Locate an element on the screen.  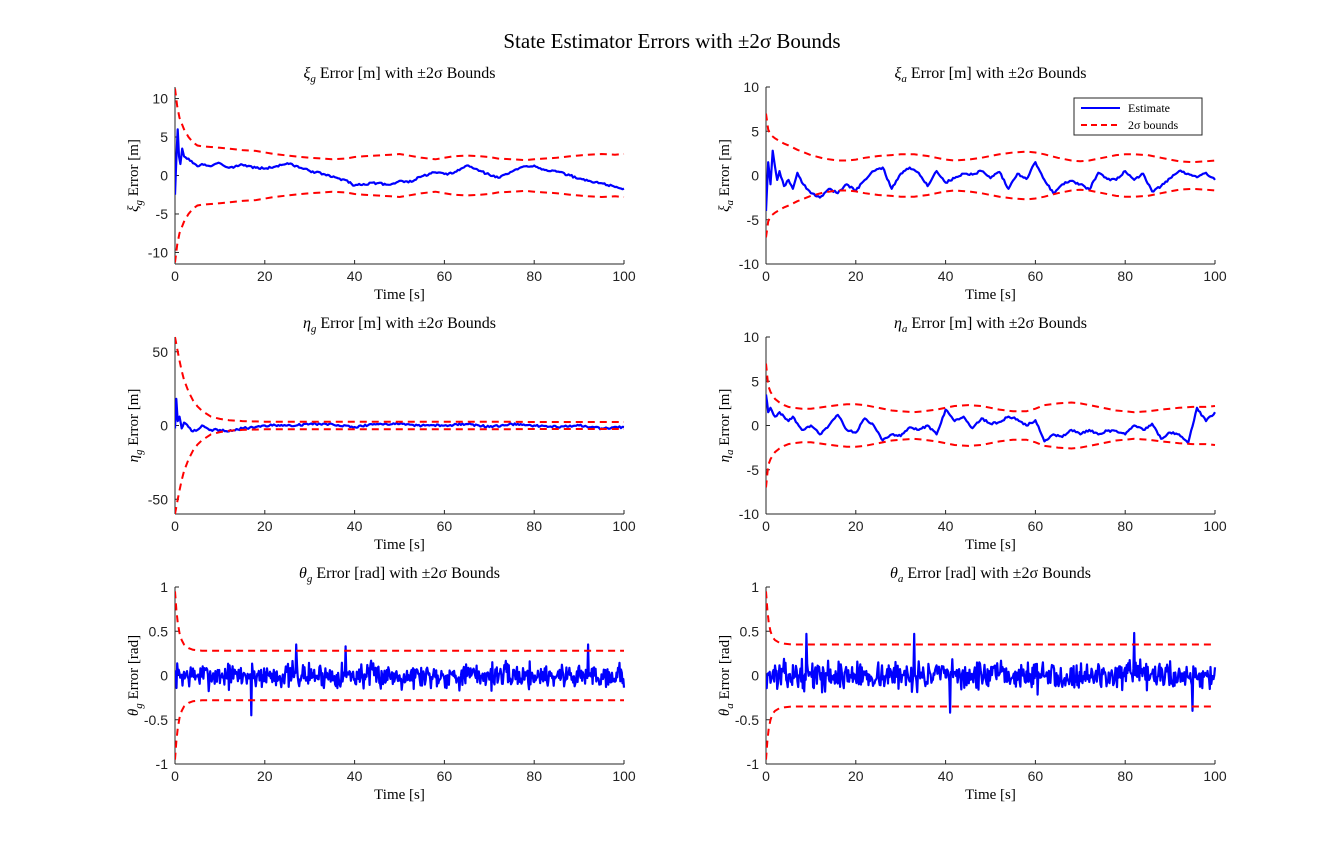
subplot-title: θa Error [rad] with ±2σ Bounds is located at coordinates (990, 575).